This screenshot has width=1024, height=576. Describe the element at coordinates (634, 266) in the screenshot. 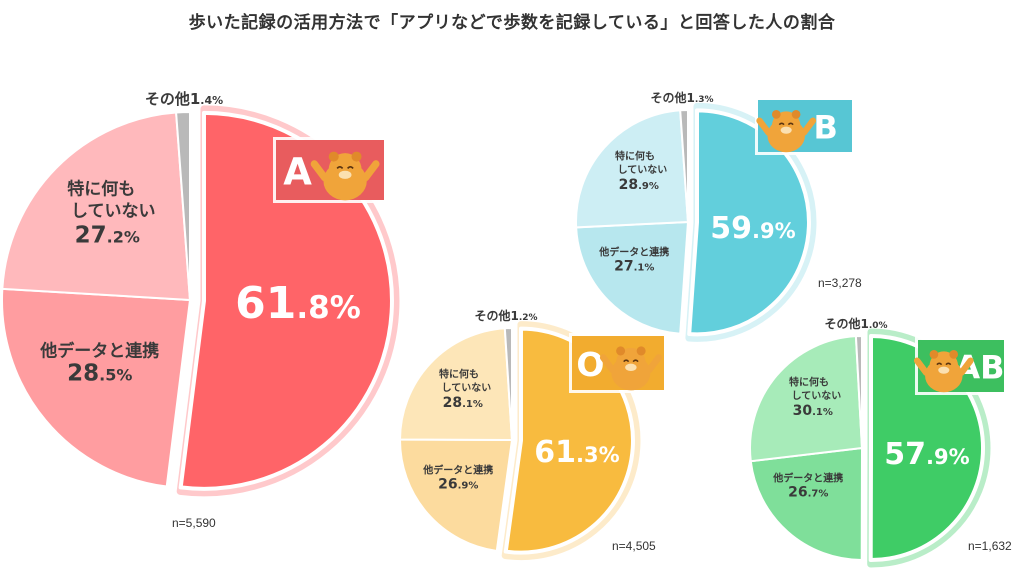

I see `label-linked-value: 27.1%` at that location.